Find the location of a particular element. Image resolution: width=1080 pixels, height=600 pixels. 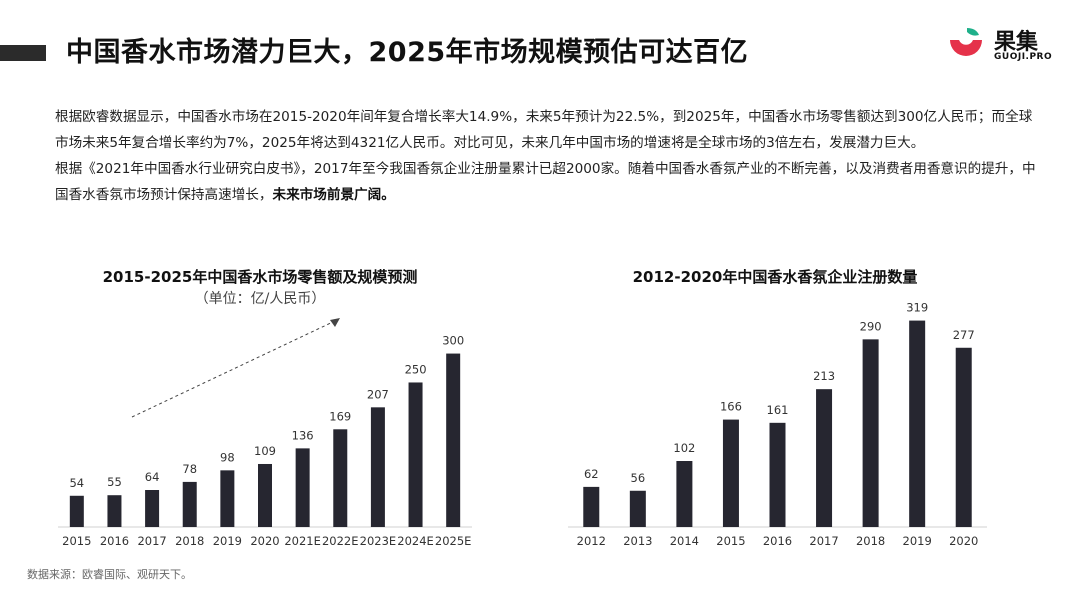

trend-arrow-line is located at coordinates (234, 368).